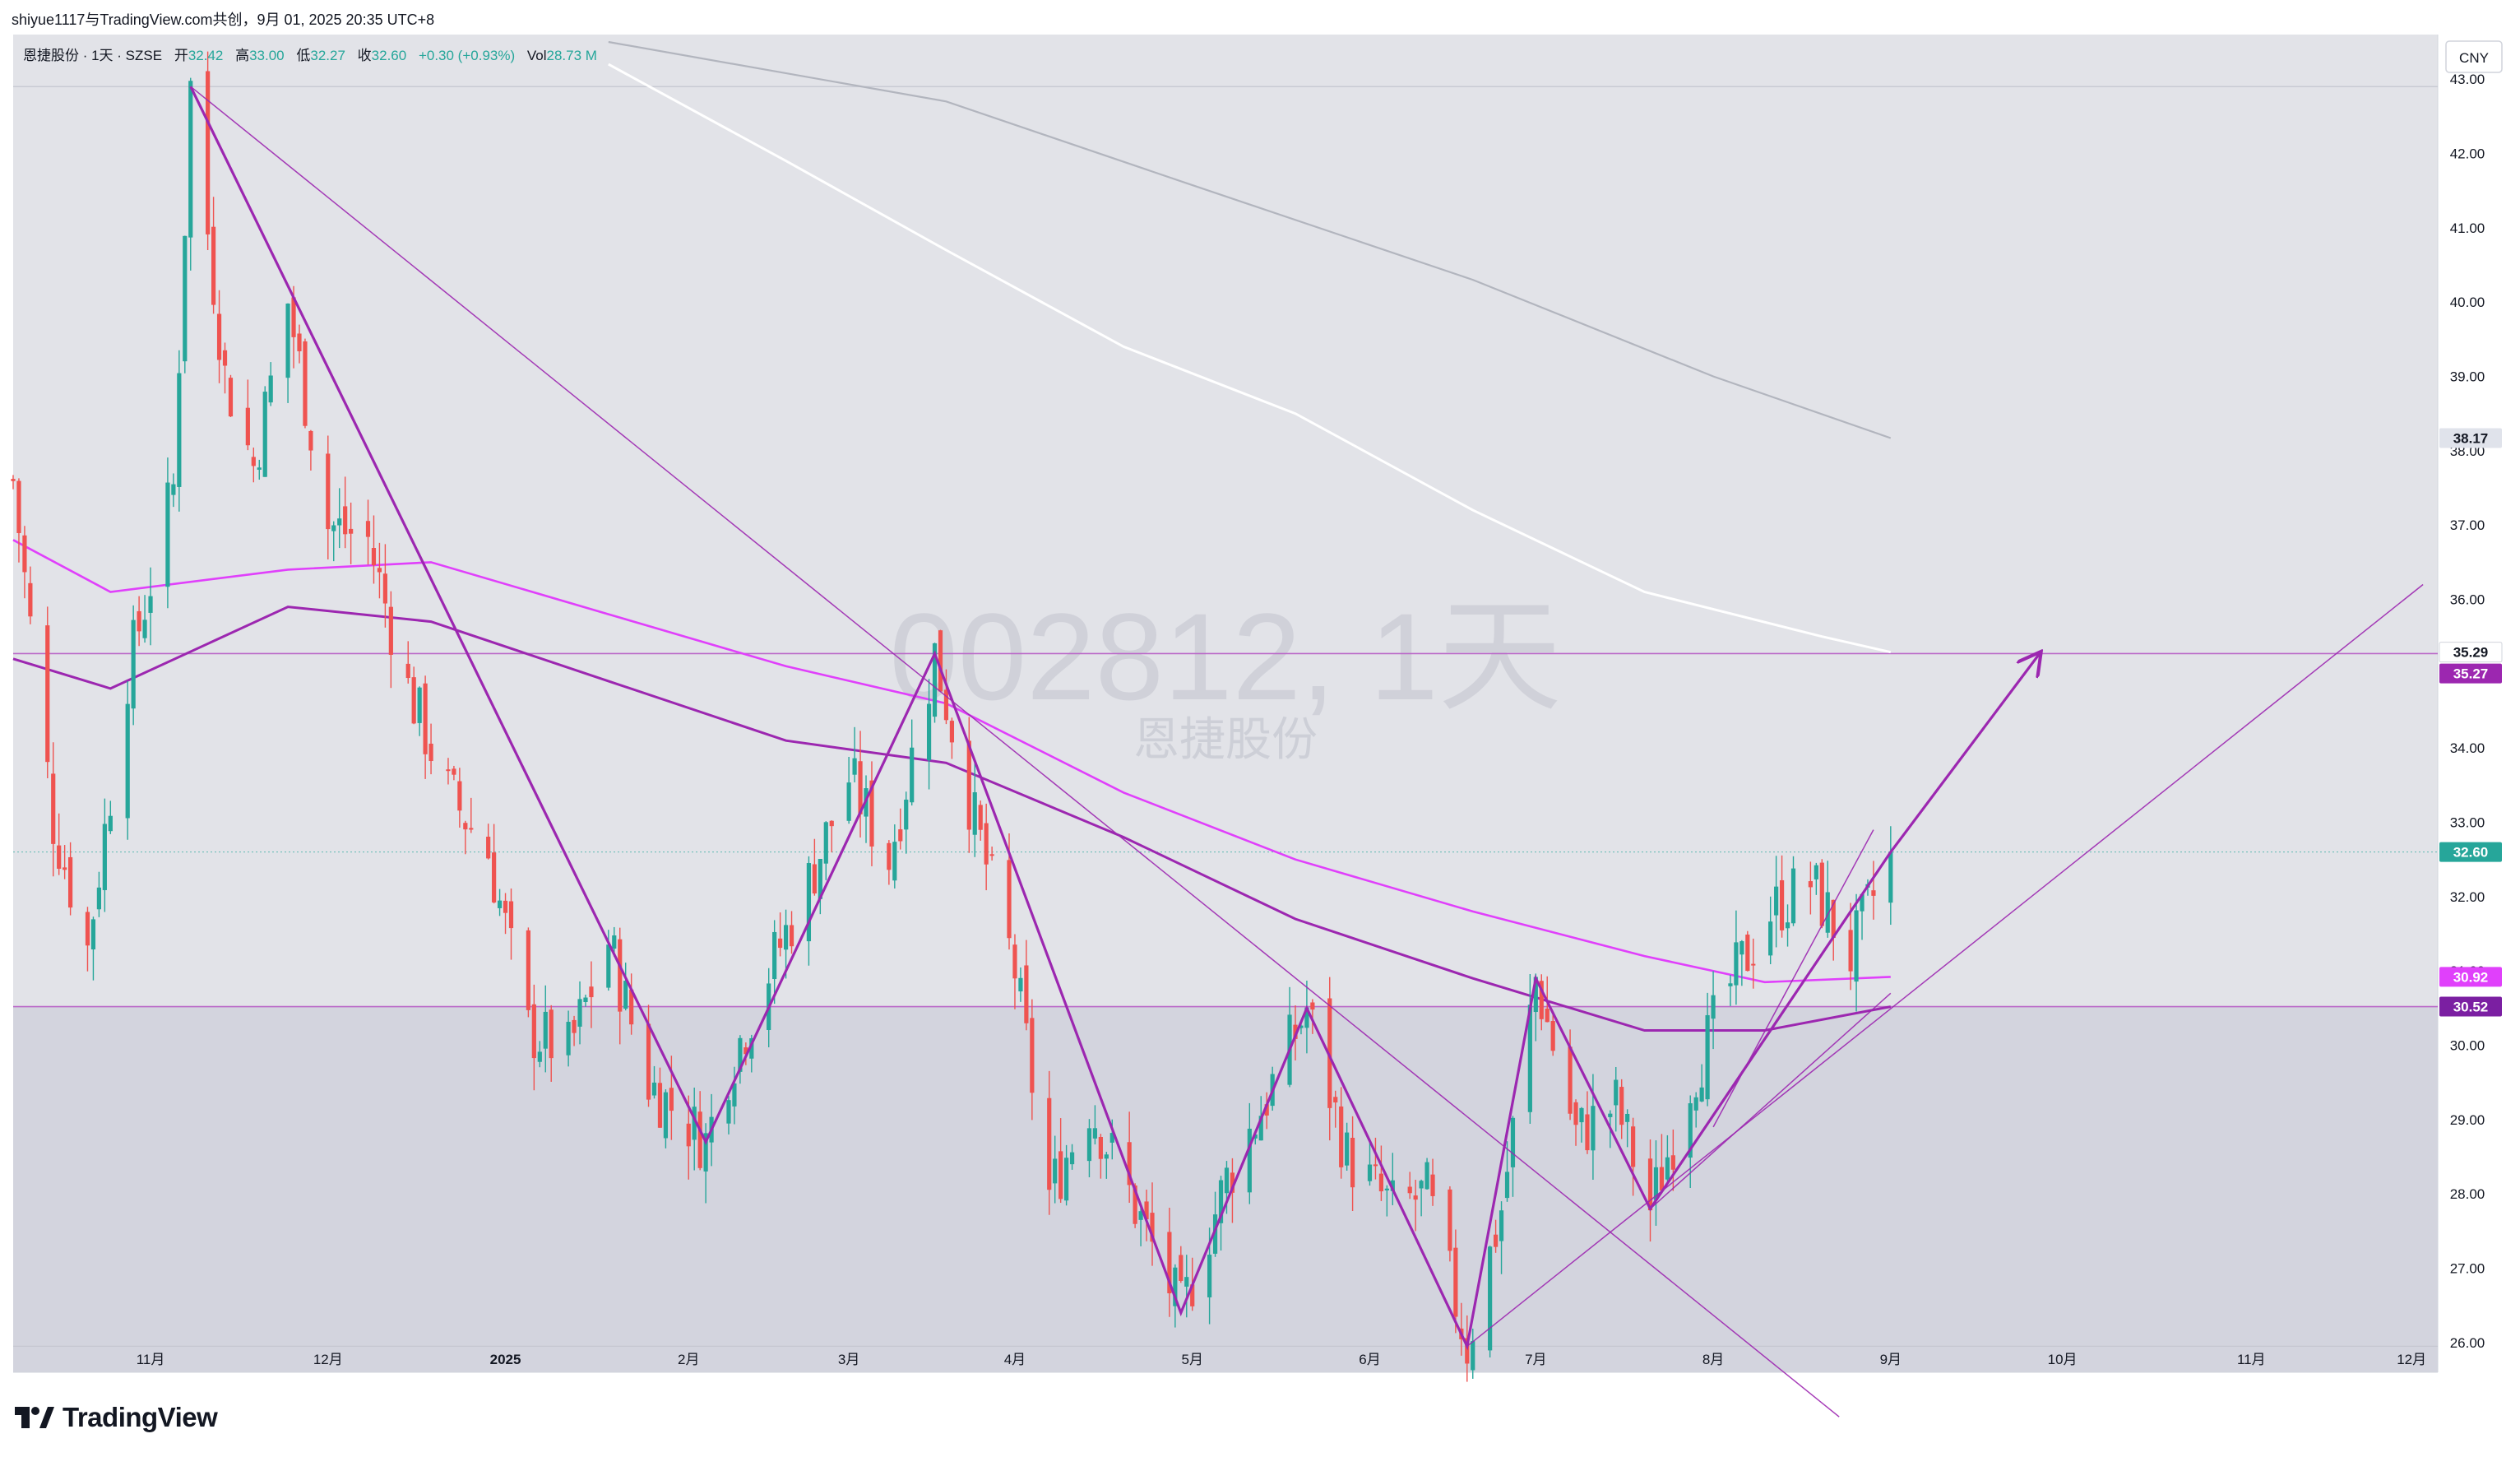 This screenshot has width=2520, height=1457. What do you see at coordinates (848, 1359) in the screenshot?
I see `time-tick-label: 3月` at bounding box center [848, 1359].